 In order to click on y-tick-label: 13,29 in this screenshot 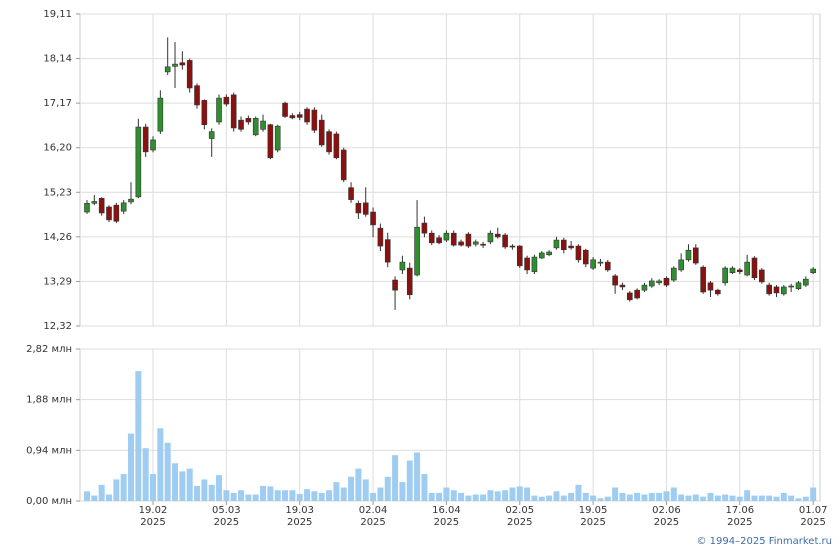, I will do `click(57, 281)`.